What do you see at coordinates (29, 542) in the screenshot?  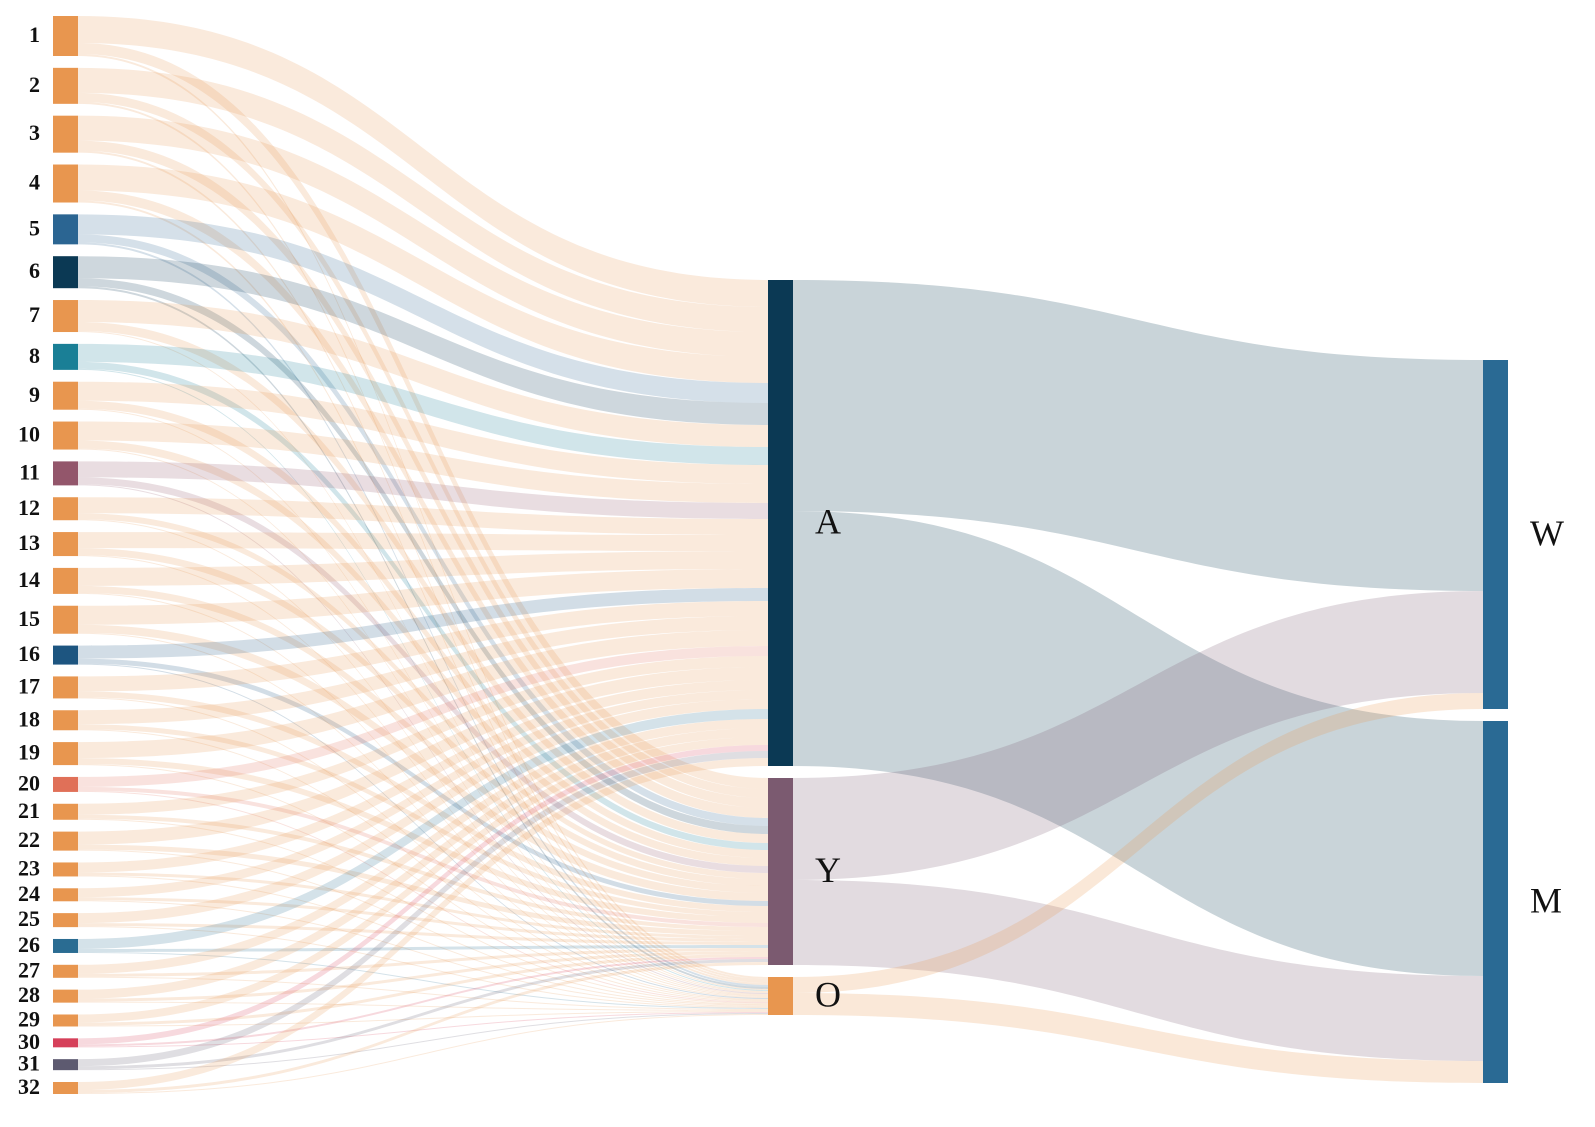 I see `node-label: 13` at bounding box center [29, 542].